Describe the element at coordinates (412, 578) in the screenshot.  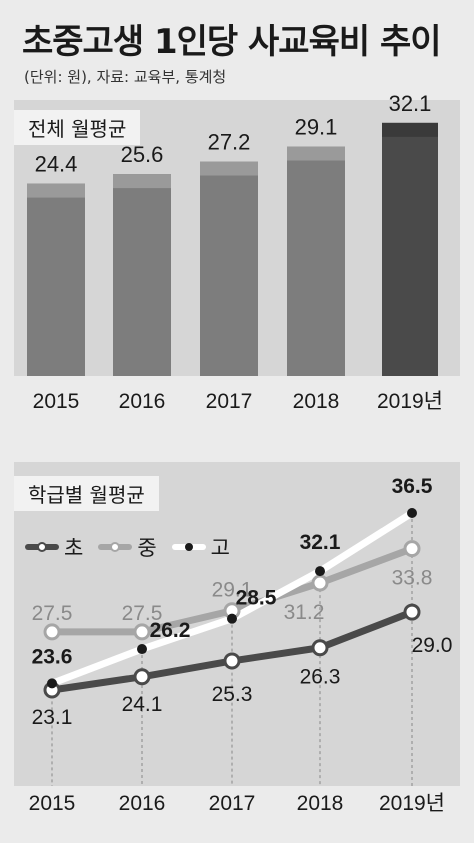
I see `series-value-label-중: 33.8` at that location.